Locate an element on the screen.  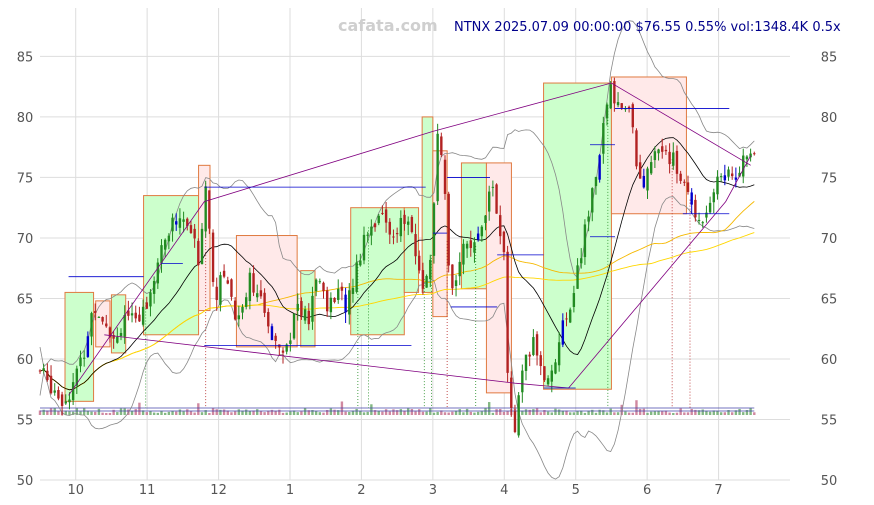
y-tick-label-left: 70 is located at coordinates (25, 239).